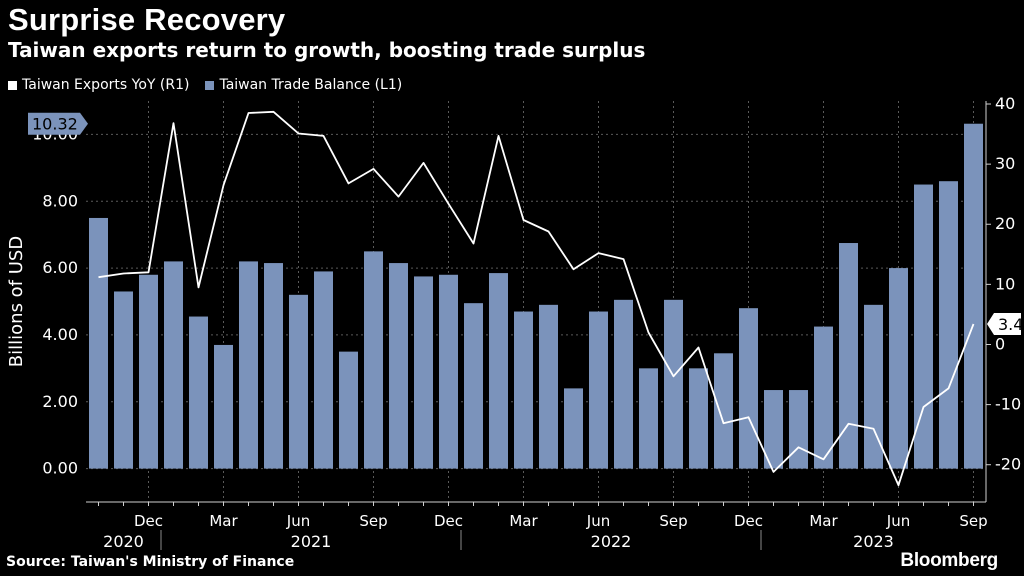 The height and width of the screenshot is (576, 1024). What do you see at coordinates (55, 124) in the screenshot?
I see `callout-bar-last-value: 10.32` at bounding box center [55, 124].